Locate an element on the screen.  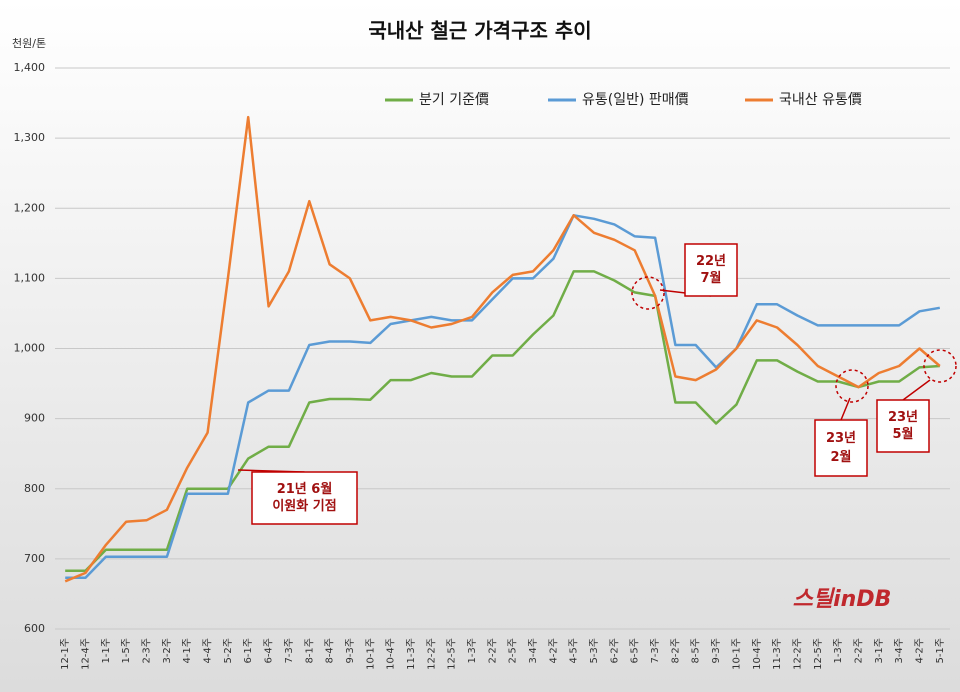
chart-title: 국내산 철근 가격구조 추이 is located at coordinates (479, 31).